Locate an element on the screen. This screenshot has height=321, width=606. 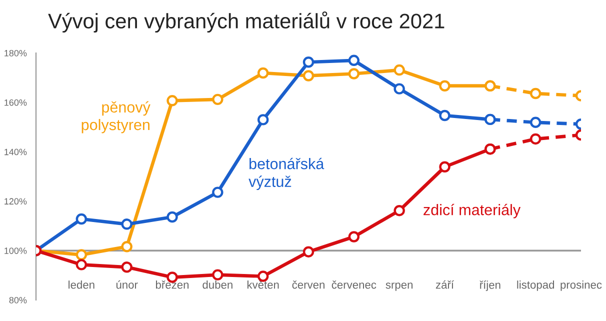
y-tick-label: 80% is located at coordinates (18, 300).